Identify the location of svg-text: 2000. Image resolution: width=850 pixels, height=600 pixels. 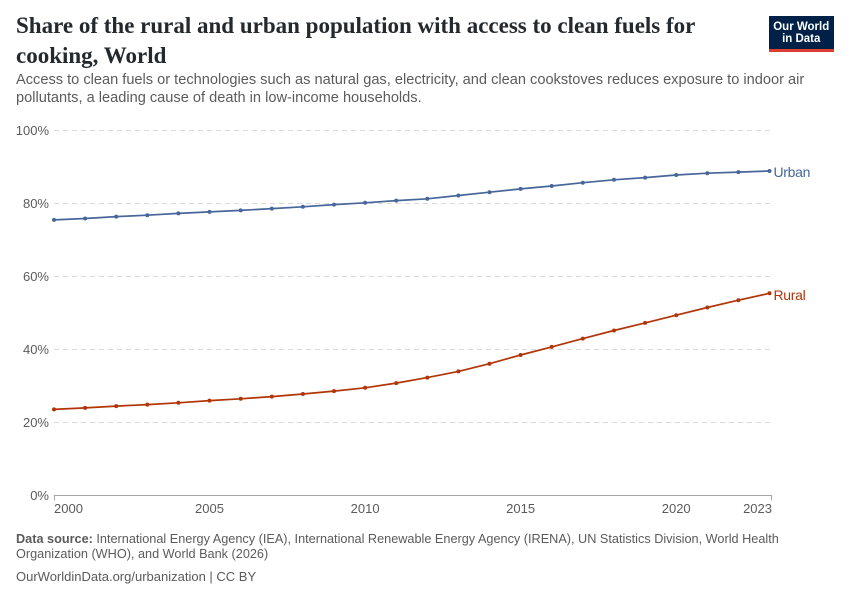
(68, 508).